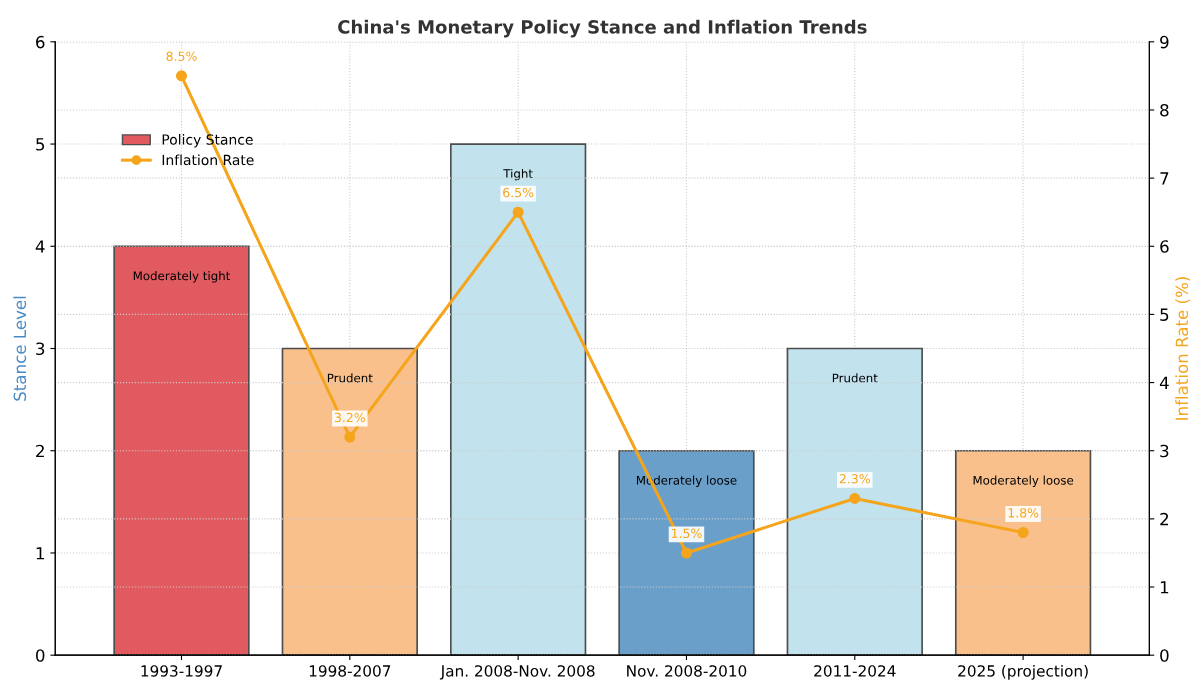  Describe the element at coordinates (1164, 587) in the screenshot. I see `y2-tick-label: 1` at that location.